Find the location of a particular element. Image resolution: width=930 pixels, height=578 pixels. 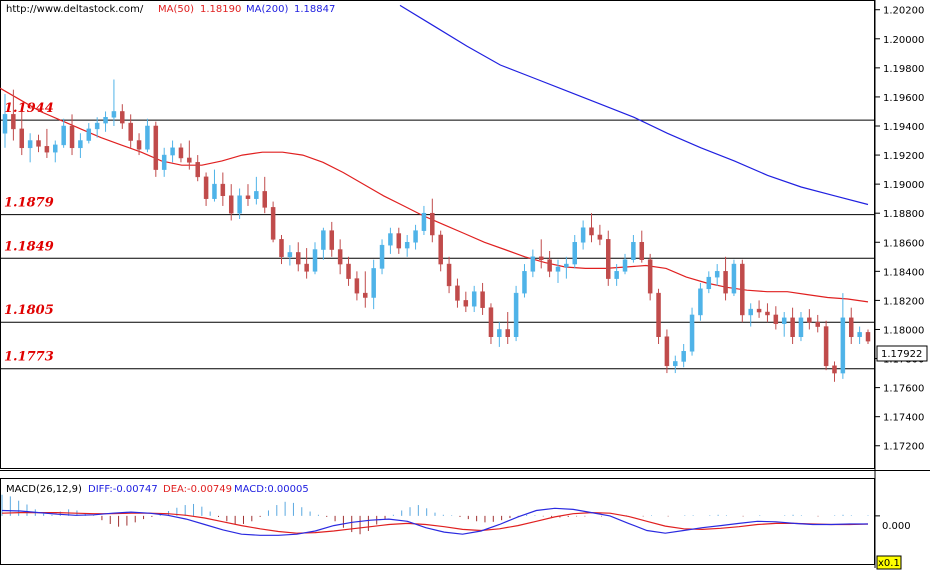

macd-zero-tick: 0.000 is located at coordinates (896, 526).